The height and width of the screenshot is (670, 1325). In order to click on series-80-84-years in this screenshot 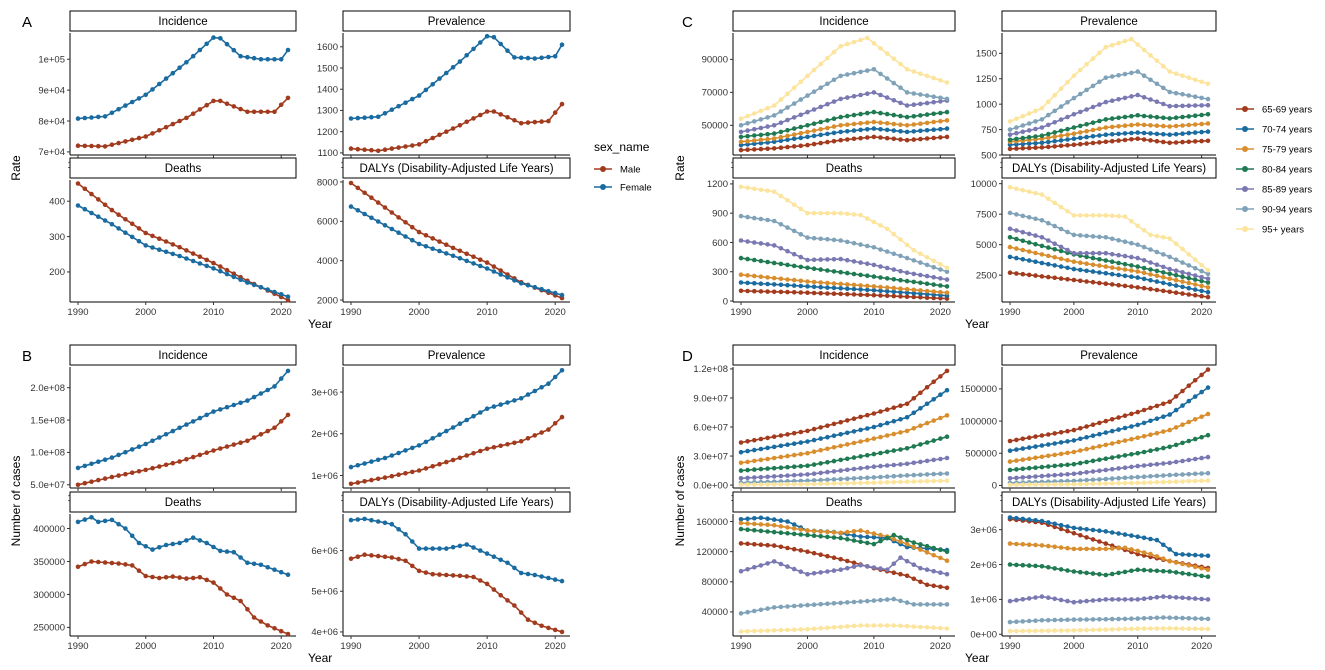, I will do `click(844, 453)`.